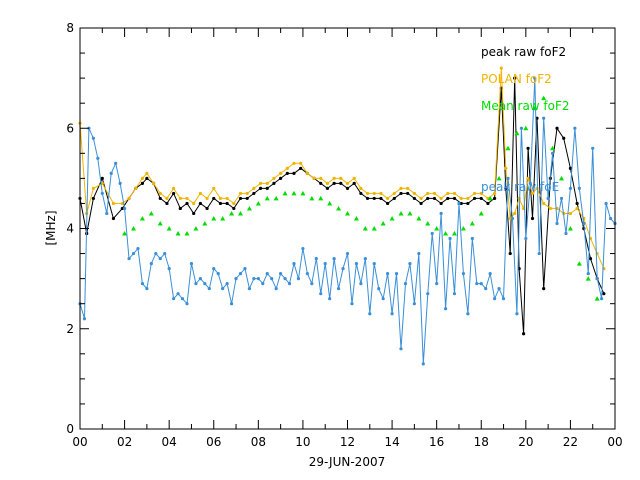  What do you see at coordinates (169, 442) in the screenshot?
I see `x-tick-label: 04` at bounding box center [169, 442].